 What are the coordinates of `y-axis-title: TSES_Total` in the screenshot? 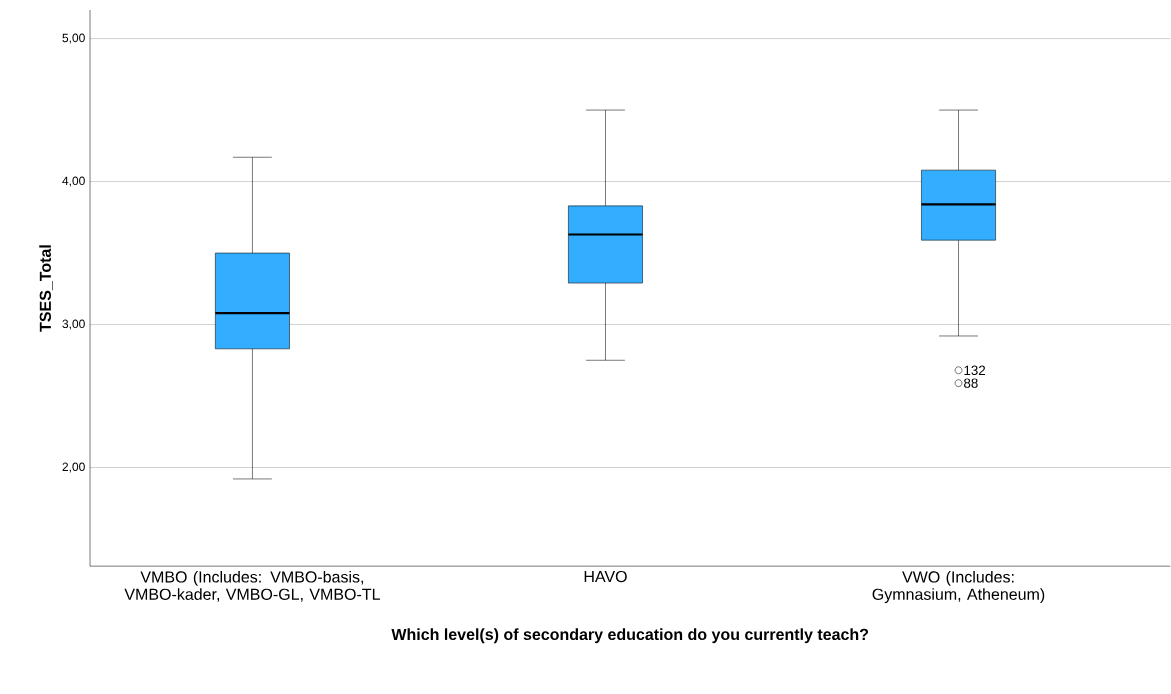 It's located at (46, 288).